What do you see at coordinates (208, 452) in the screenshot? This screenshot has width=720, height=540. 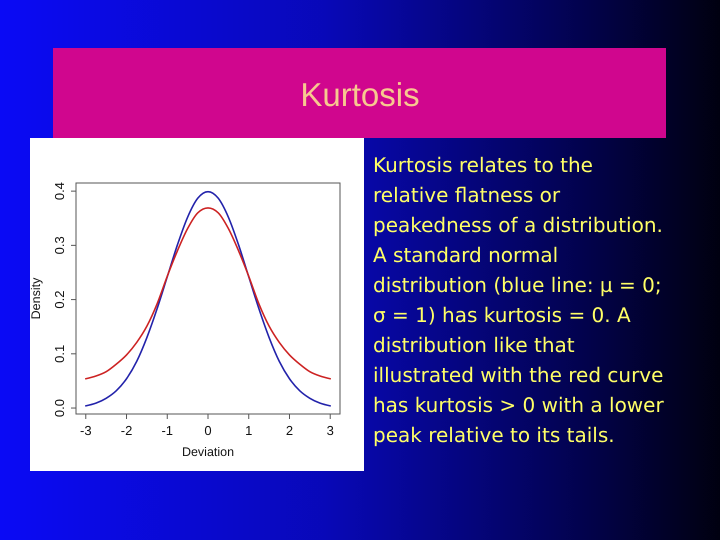 I see `x-axis-title: Deviation` at bounding box center [208, 452].